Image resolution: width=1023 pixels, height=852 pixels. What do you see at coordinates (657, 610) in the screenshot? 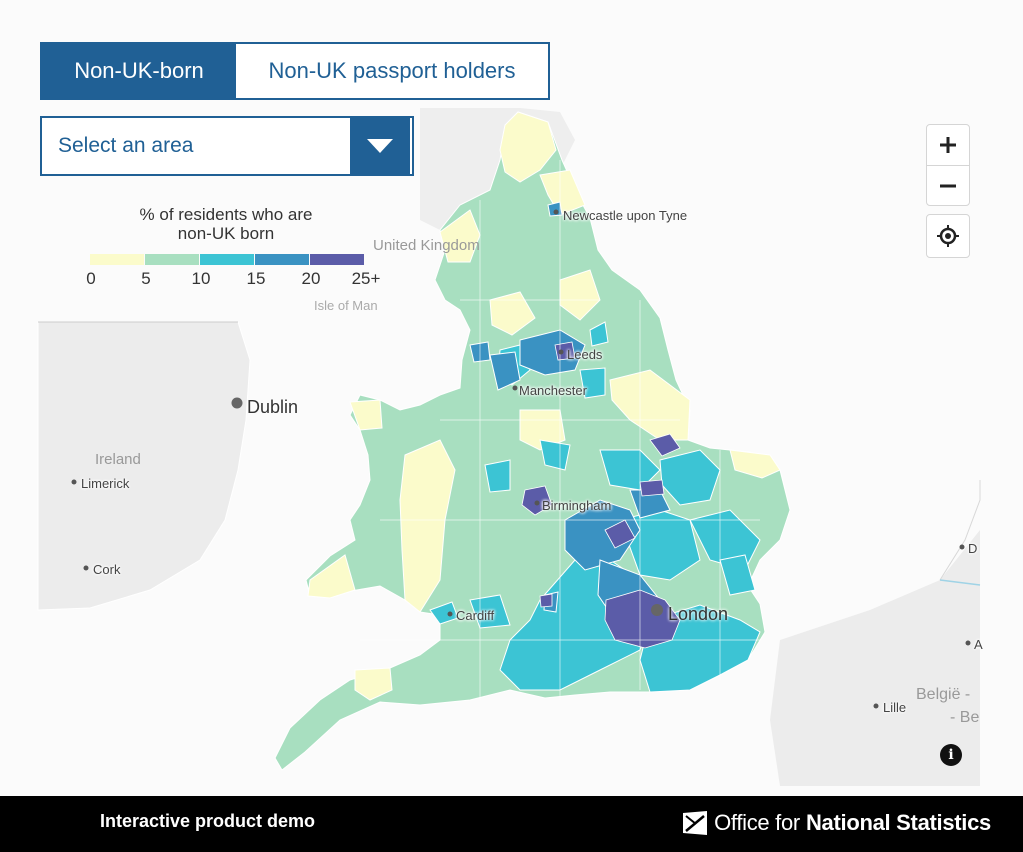
I see `london-dot` at bounding box center [657, 610].